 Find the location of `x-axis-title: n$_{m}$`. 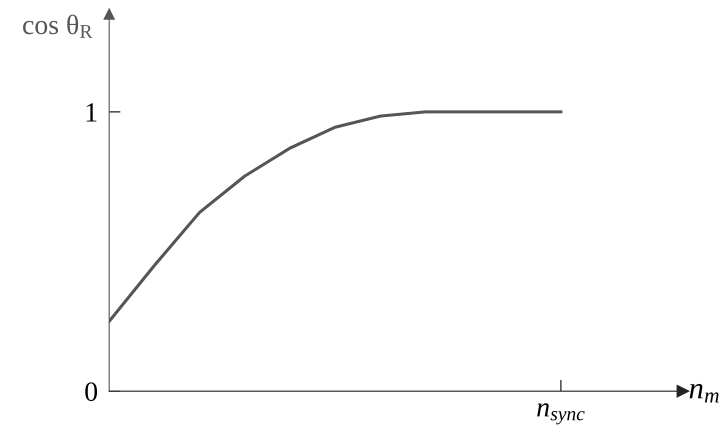

x-axis-title: n$_{m}$ is located at coordinates (704, 393).